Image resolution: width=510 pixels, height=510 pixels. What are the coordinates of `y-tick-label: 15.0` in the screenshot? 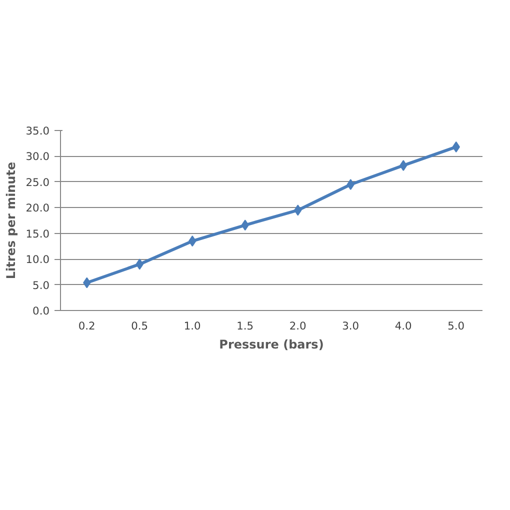 It's located at (38, 233).